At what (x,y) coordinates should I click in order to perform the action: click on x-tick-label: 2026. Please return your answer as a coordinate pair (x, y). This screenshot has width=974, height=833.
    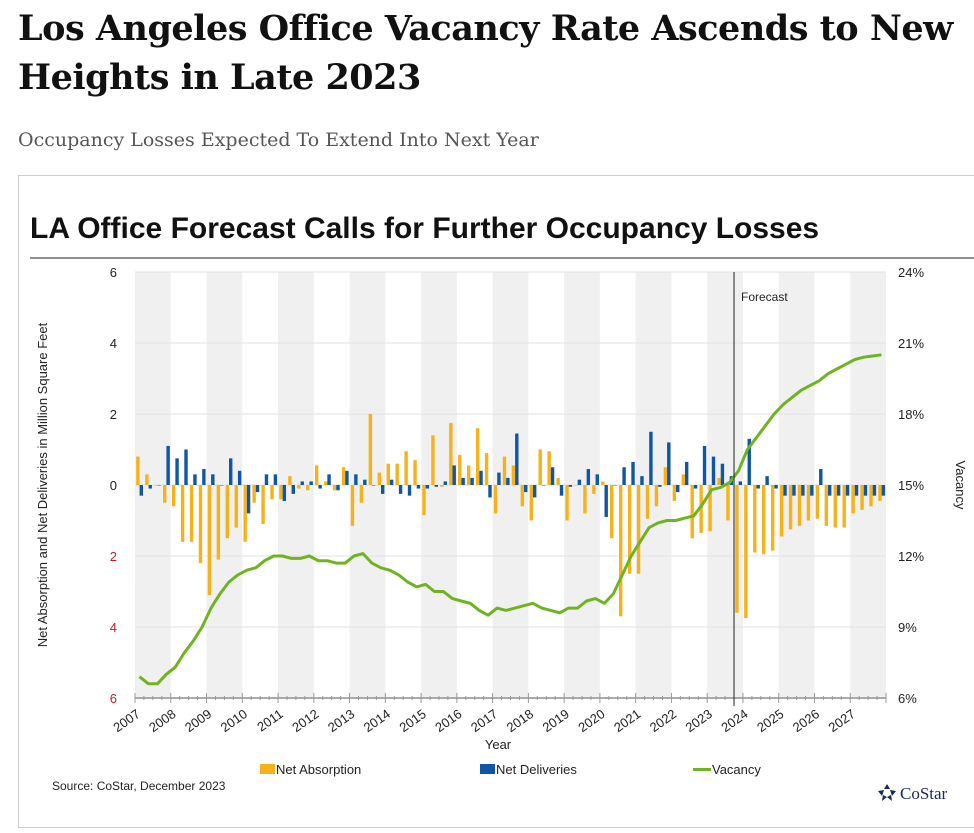
    Looking at the image, I should click on (806, 720).